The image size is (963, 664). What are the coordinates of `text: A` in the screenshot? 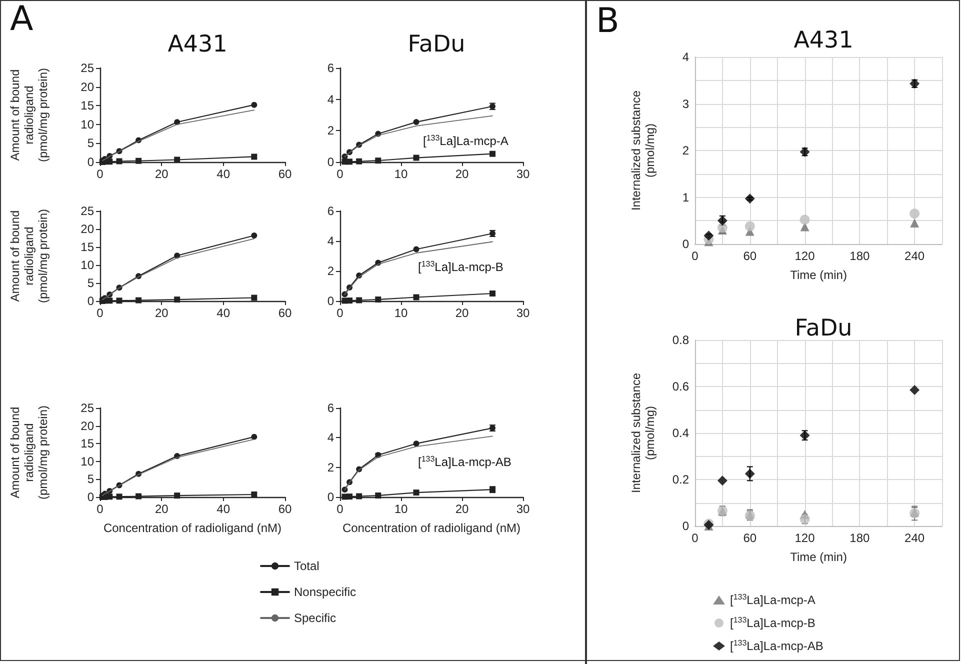 It's located at (22, 19).